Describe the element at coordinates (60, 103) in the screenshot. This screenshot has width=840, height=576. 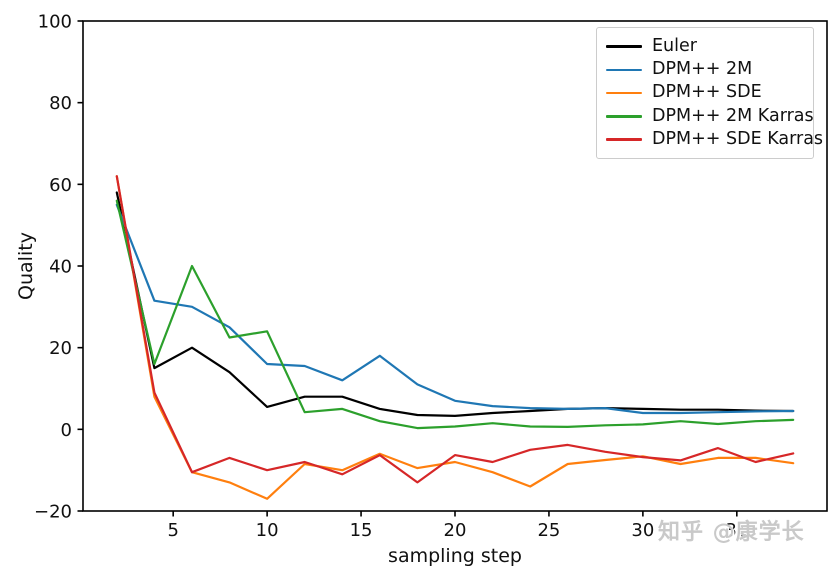
I see `y-tick-label: 80` at that location.